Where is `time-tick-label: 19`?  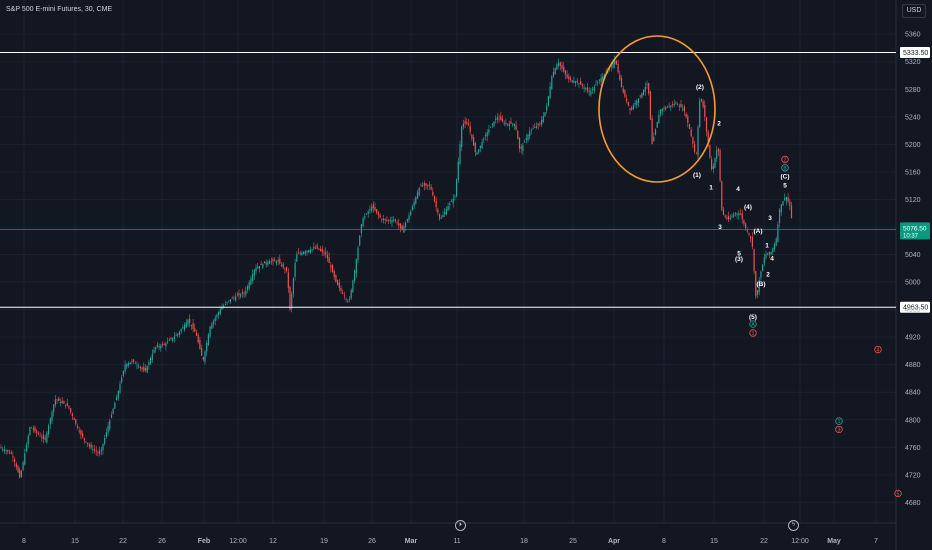
time-tick-label: 19 is located at coordinates (324, 541).